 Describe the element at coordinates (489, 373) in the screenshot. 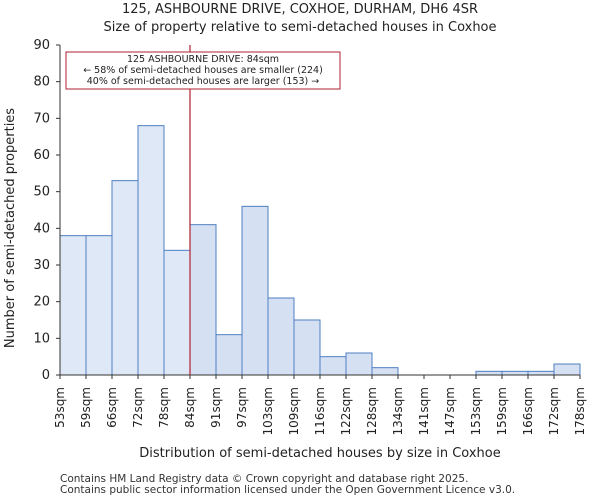

I see `bar-153sqm` at that location.